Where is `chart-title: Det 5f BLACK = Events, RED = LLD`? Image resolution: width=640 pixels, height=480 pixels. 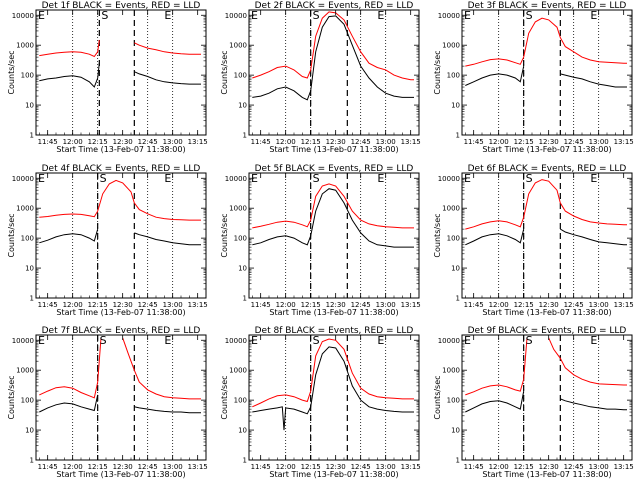 chart-title: Det 5f BLACK = Events, RED = LLD is located at coordinates (334, 169).